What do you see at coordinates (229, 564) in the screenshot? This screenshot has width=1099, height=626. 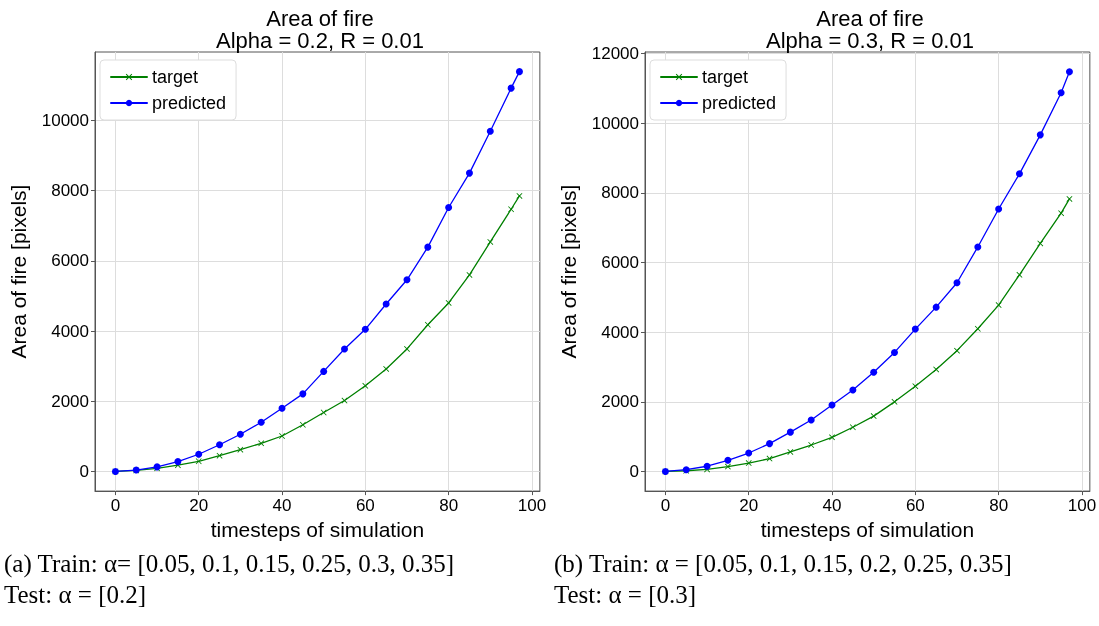 I see `text: (a) Train: α= [0.05, 0.1, 0.15, 0.25, 0.3, 0.35]` at bounding box center [229, 564].